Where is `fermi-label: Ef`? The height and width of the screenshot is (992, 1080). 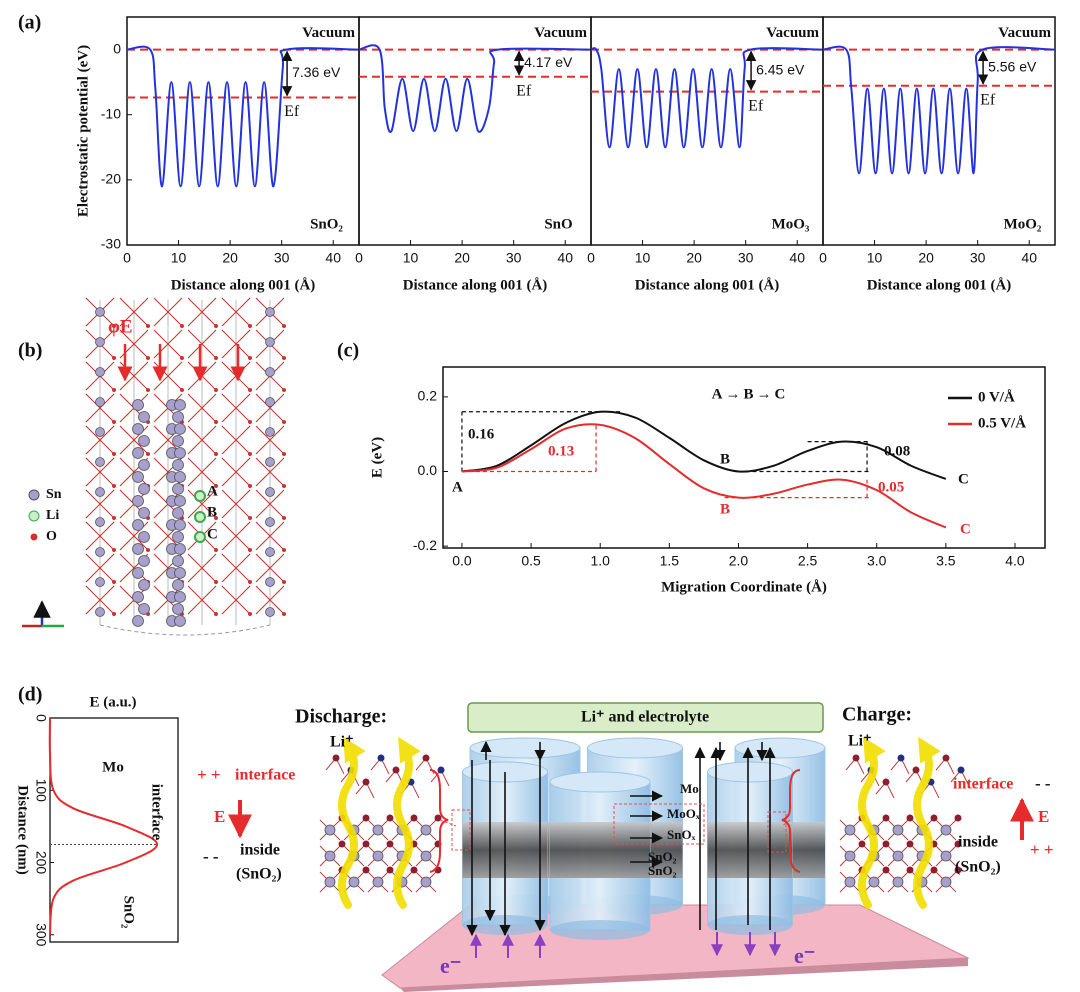
fermi-label: Ef is located at coordinates (756, 105).